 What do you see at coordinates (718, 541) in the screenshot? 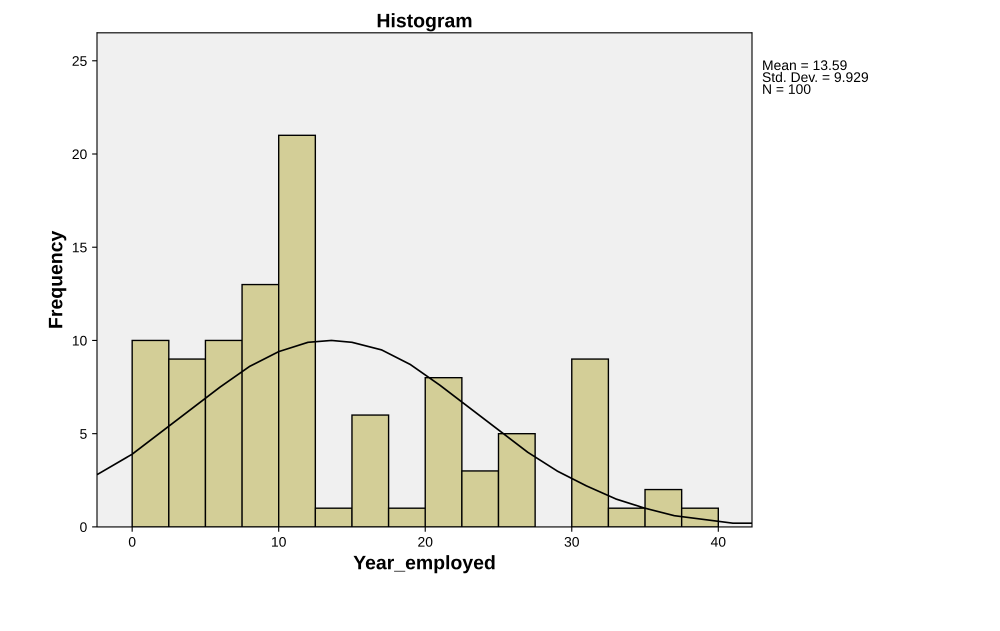
I see `x-tick-label: 40` at bounding box center [718, 541].